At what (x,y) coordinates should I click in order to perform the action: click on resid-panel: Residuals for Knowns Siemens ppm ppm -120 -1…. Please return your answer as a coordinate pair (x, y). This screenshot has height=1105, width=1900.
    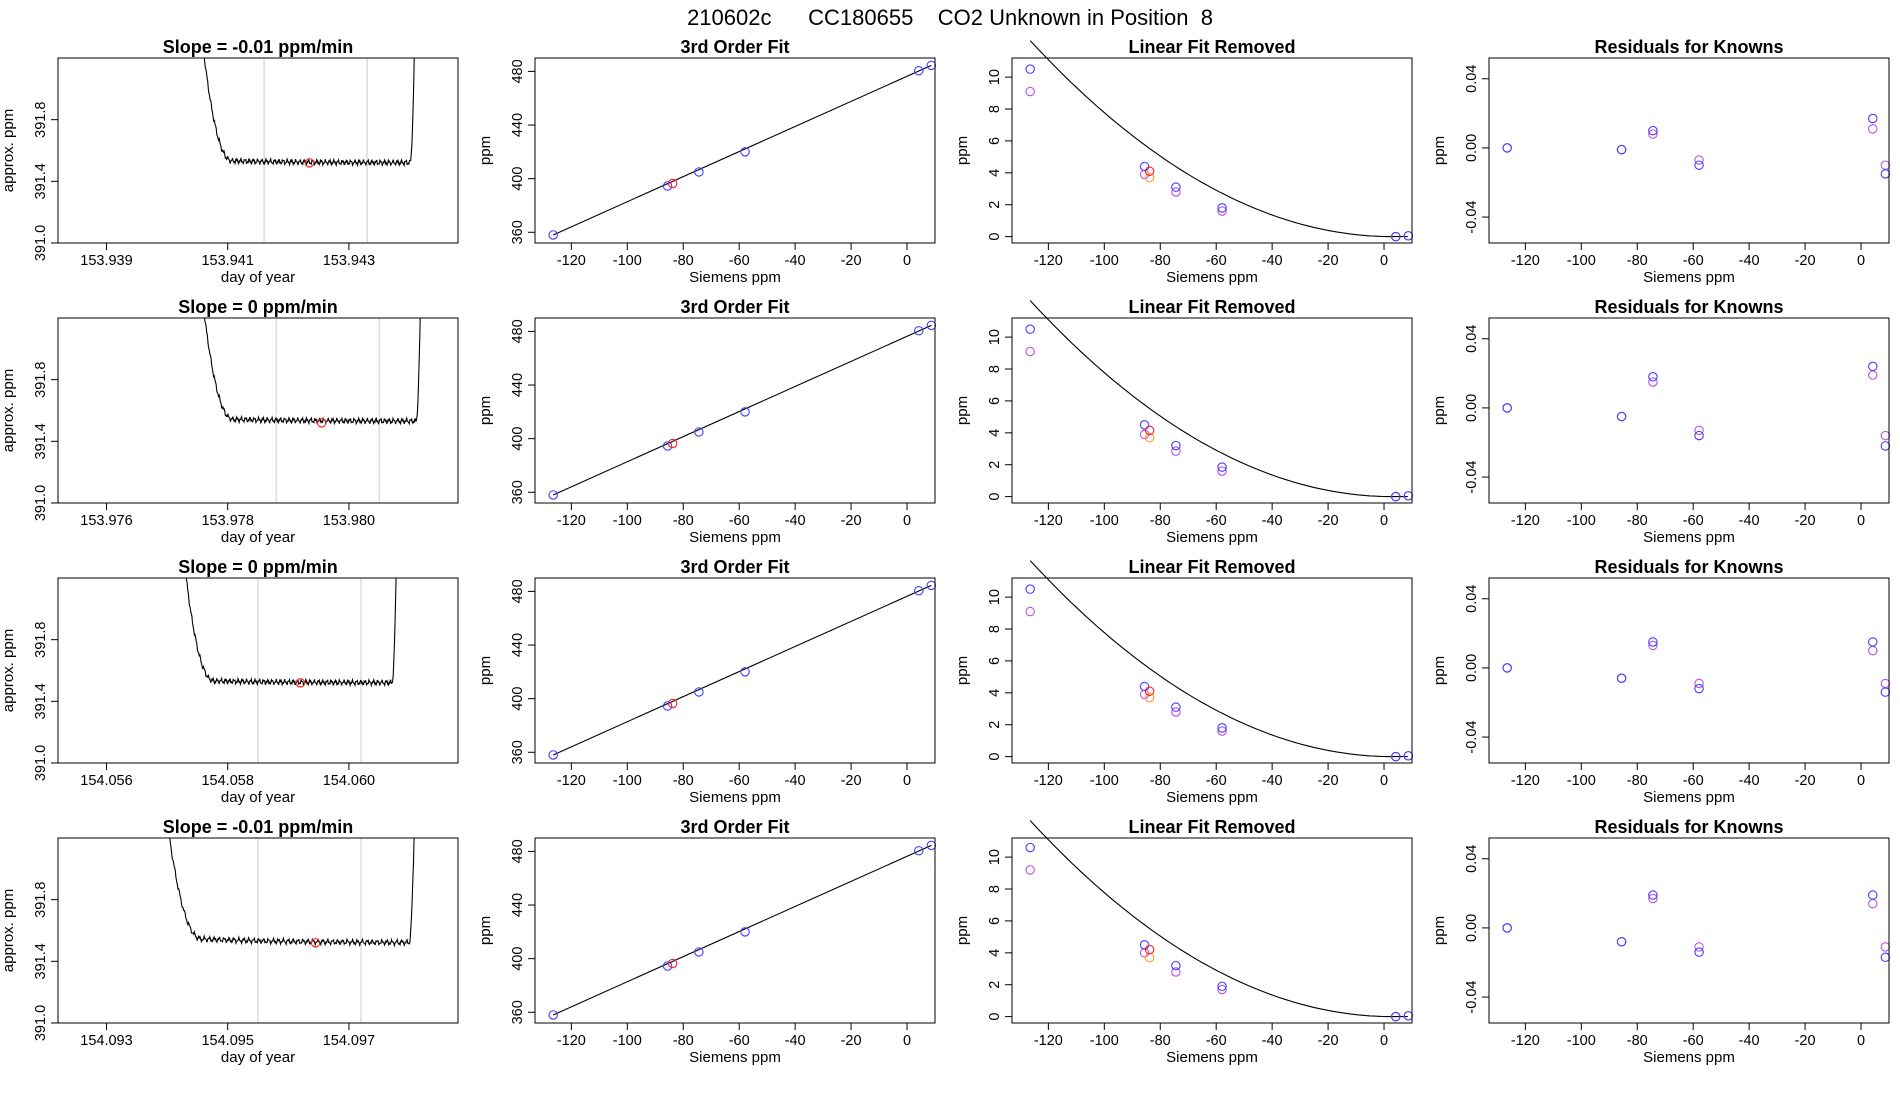
    Looking at the image, I should click on (1661, 421).